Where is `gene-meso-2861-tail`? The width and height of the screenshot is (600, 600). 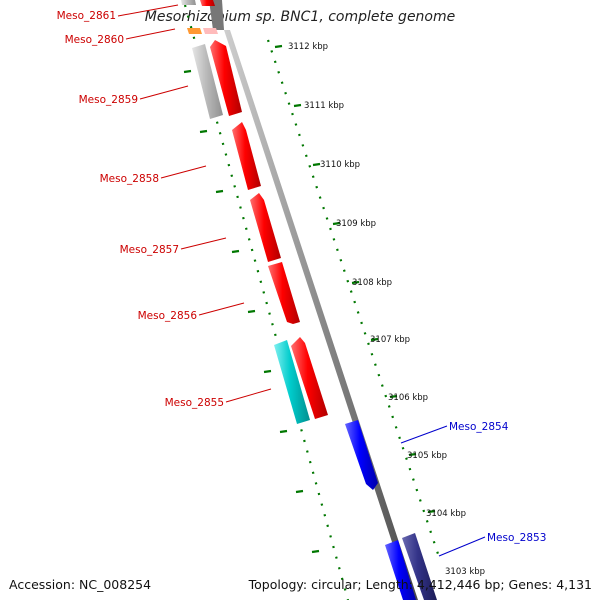 gene-meso-2861-tail is located at coordinates (188, 2).